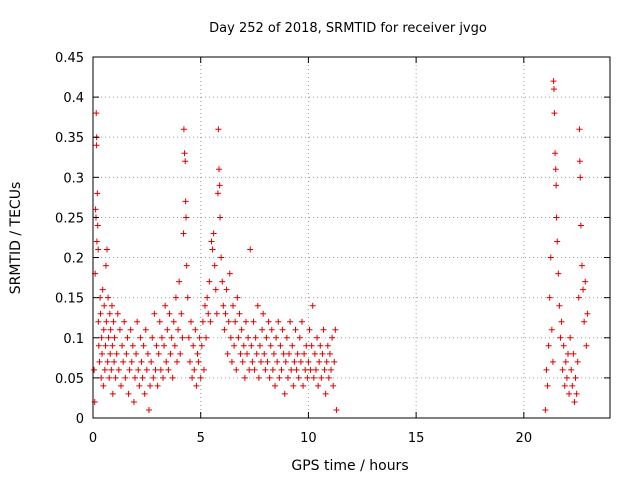 The height and width of the screenshot is (480, 640). What do you see at coordinates (73, 178) in the screenshot?
I see `y-tick-label: 0.3` at bounding box center [73, 178].